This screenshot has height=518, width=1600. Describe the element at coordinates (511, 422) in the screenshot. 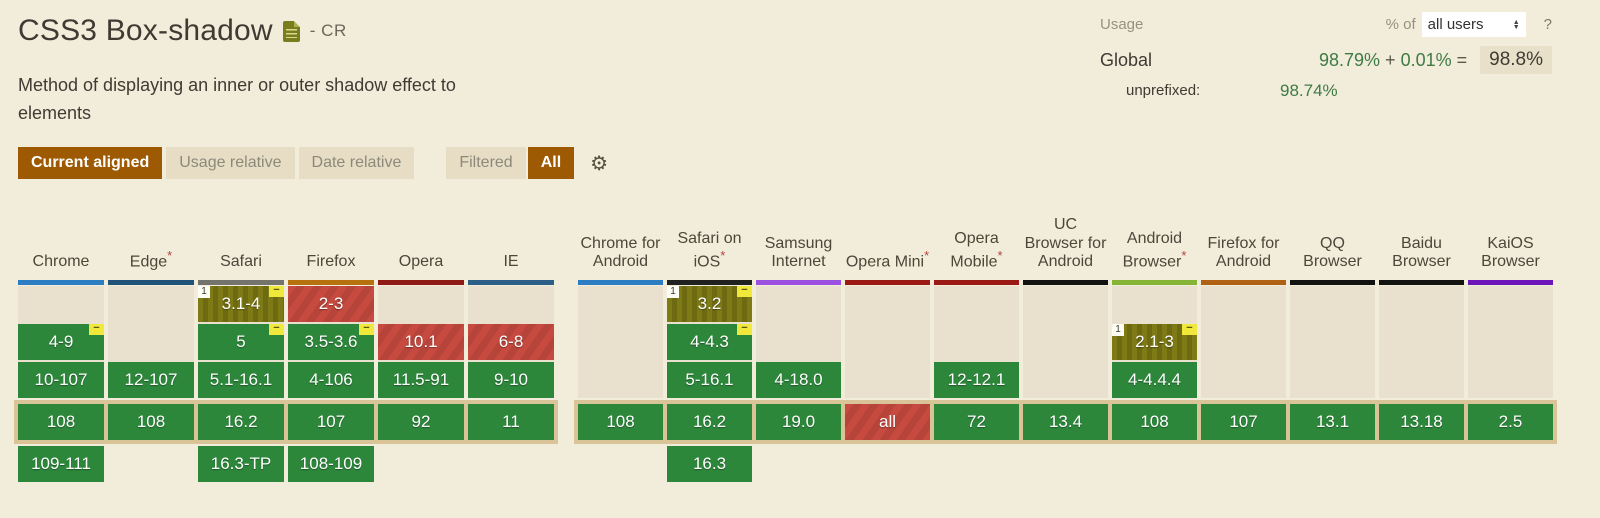

I see `support-cell: 11` at that location.